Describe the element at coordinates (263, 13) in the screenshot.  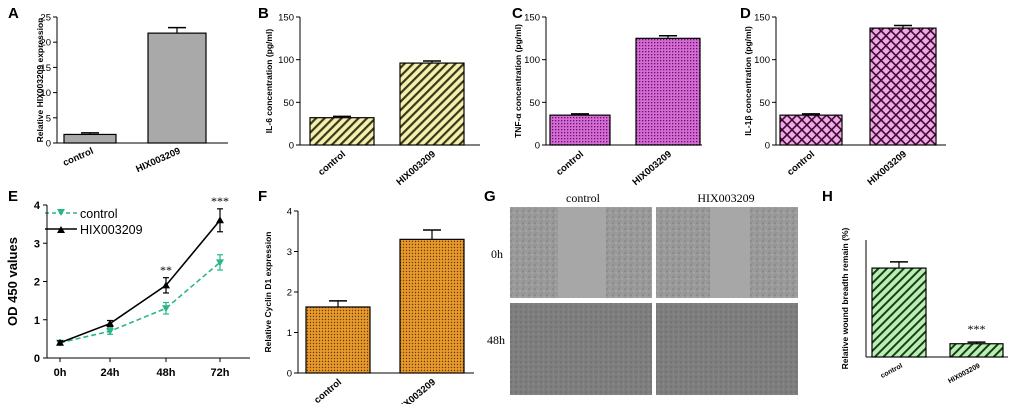
I see `panel-letter-b: B` at that location.